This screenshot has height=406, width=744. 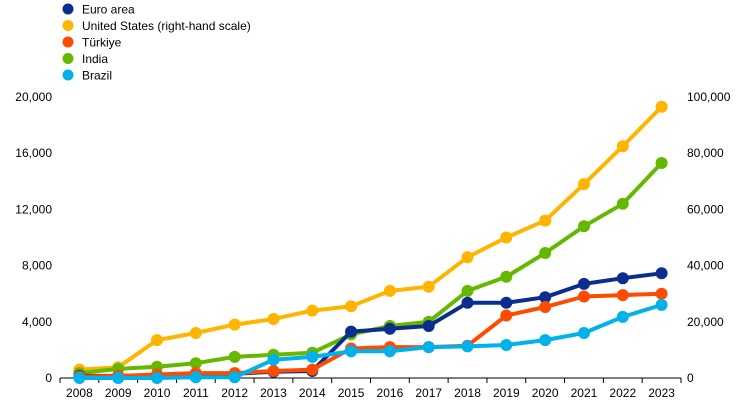 I want to click on legend-label-2: Türkiye, so click(x=102, y=43).